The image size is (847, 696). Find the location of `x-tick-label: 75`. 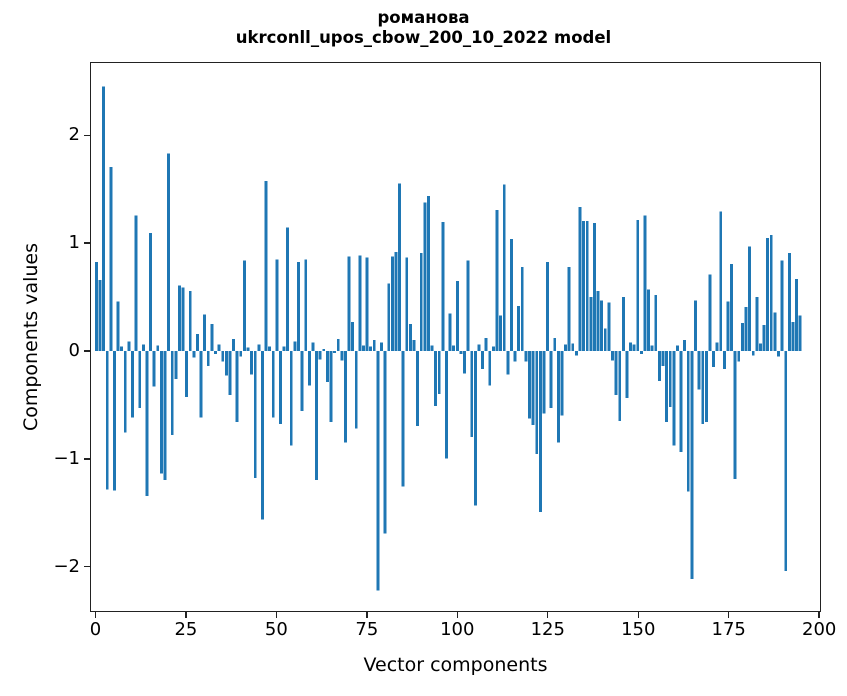

x-tick-label: 75 is located at coordinates (367, 629).